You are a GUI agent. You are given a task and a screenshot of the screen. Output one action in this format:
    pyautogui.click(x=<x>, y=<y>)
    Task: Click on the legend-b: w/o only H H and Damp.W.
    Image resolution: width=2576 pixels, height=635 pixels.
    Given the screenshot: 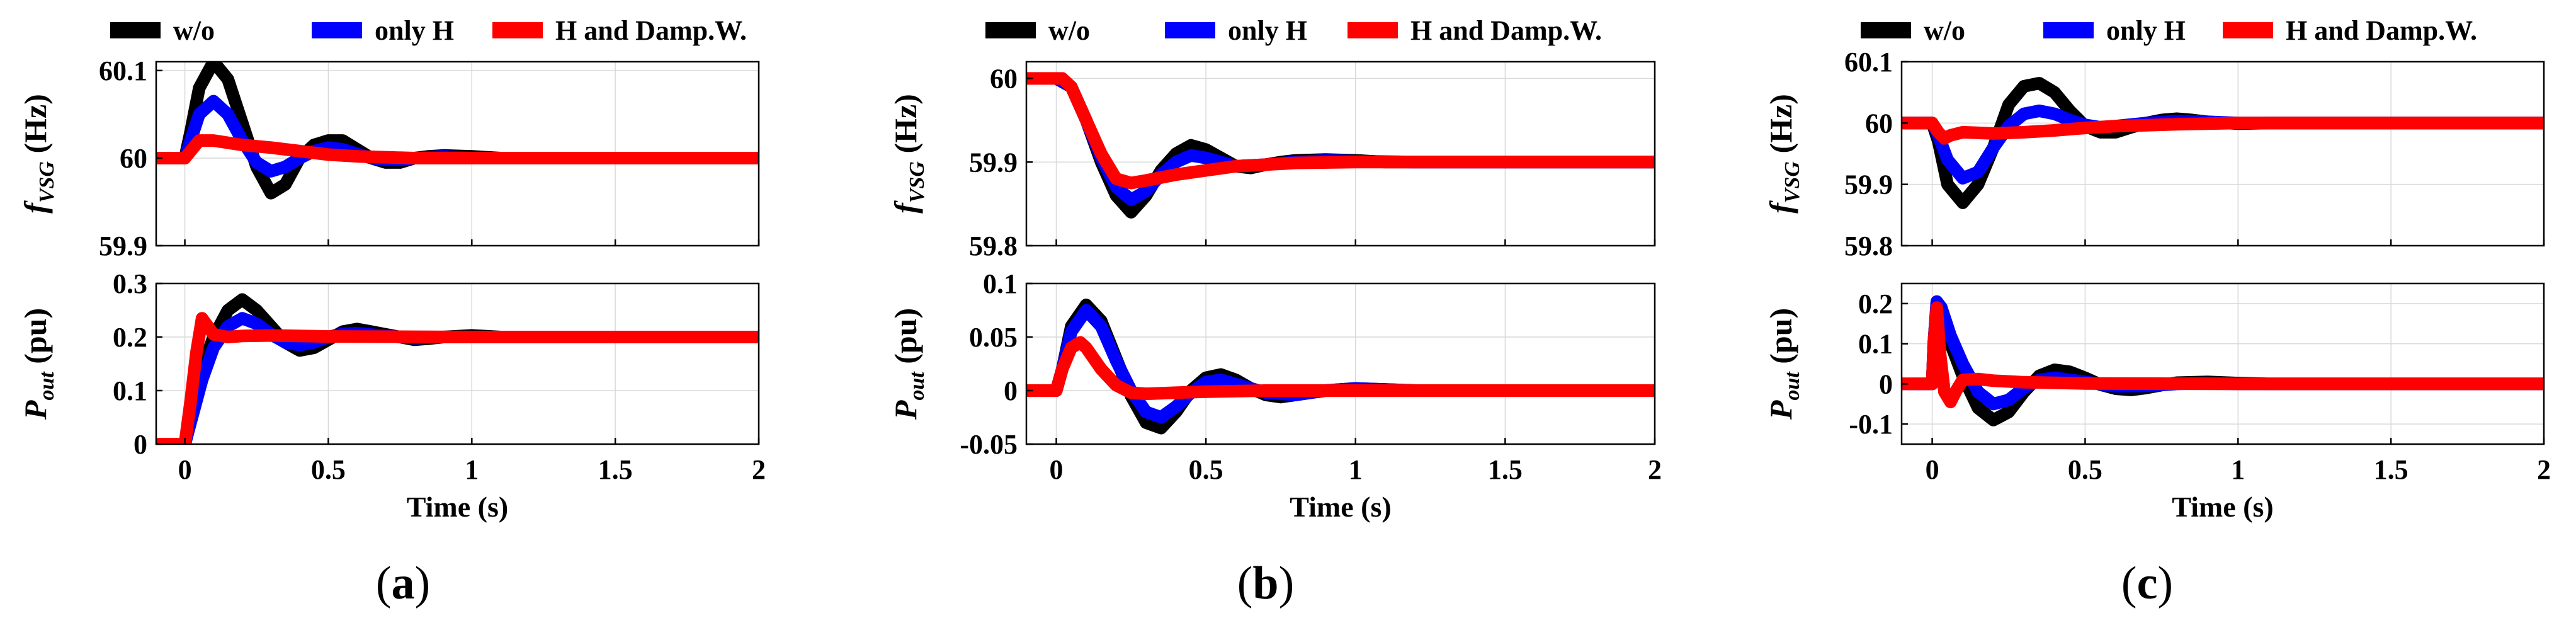 What is the action you would take?
    pyautogui.click(x=1293, y=30)
    